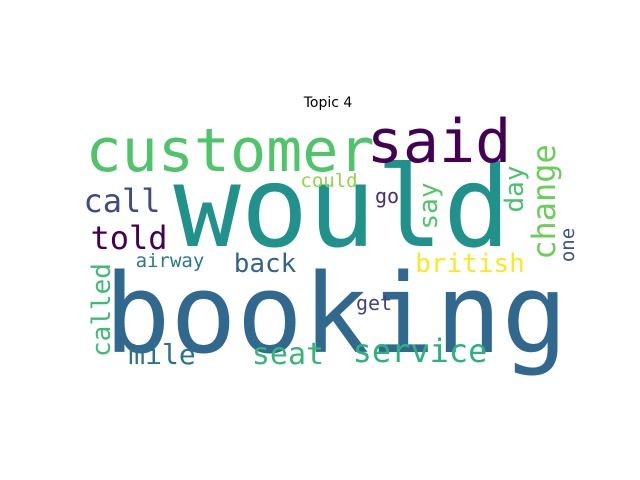 The width and height of the screenshot is (640, 480). What do you see at coordinates (328, 181) in the screenshot?
I see `word-could: could` at bounding box center [328, 181].